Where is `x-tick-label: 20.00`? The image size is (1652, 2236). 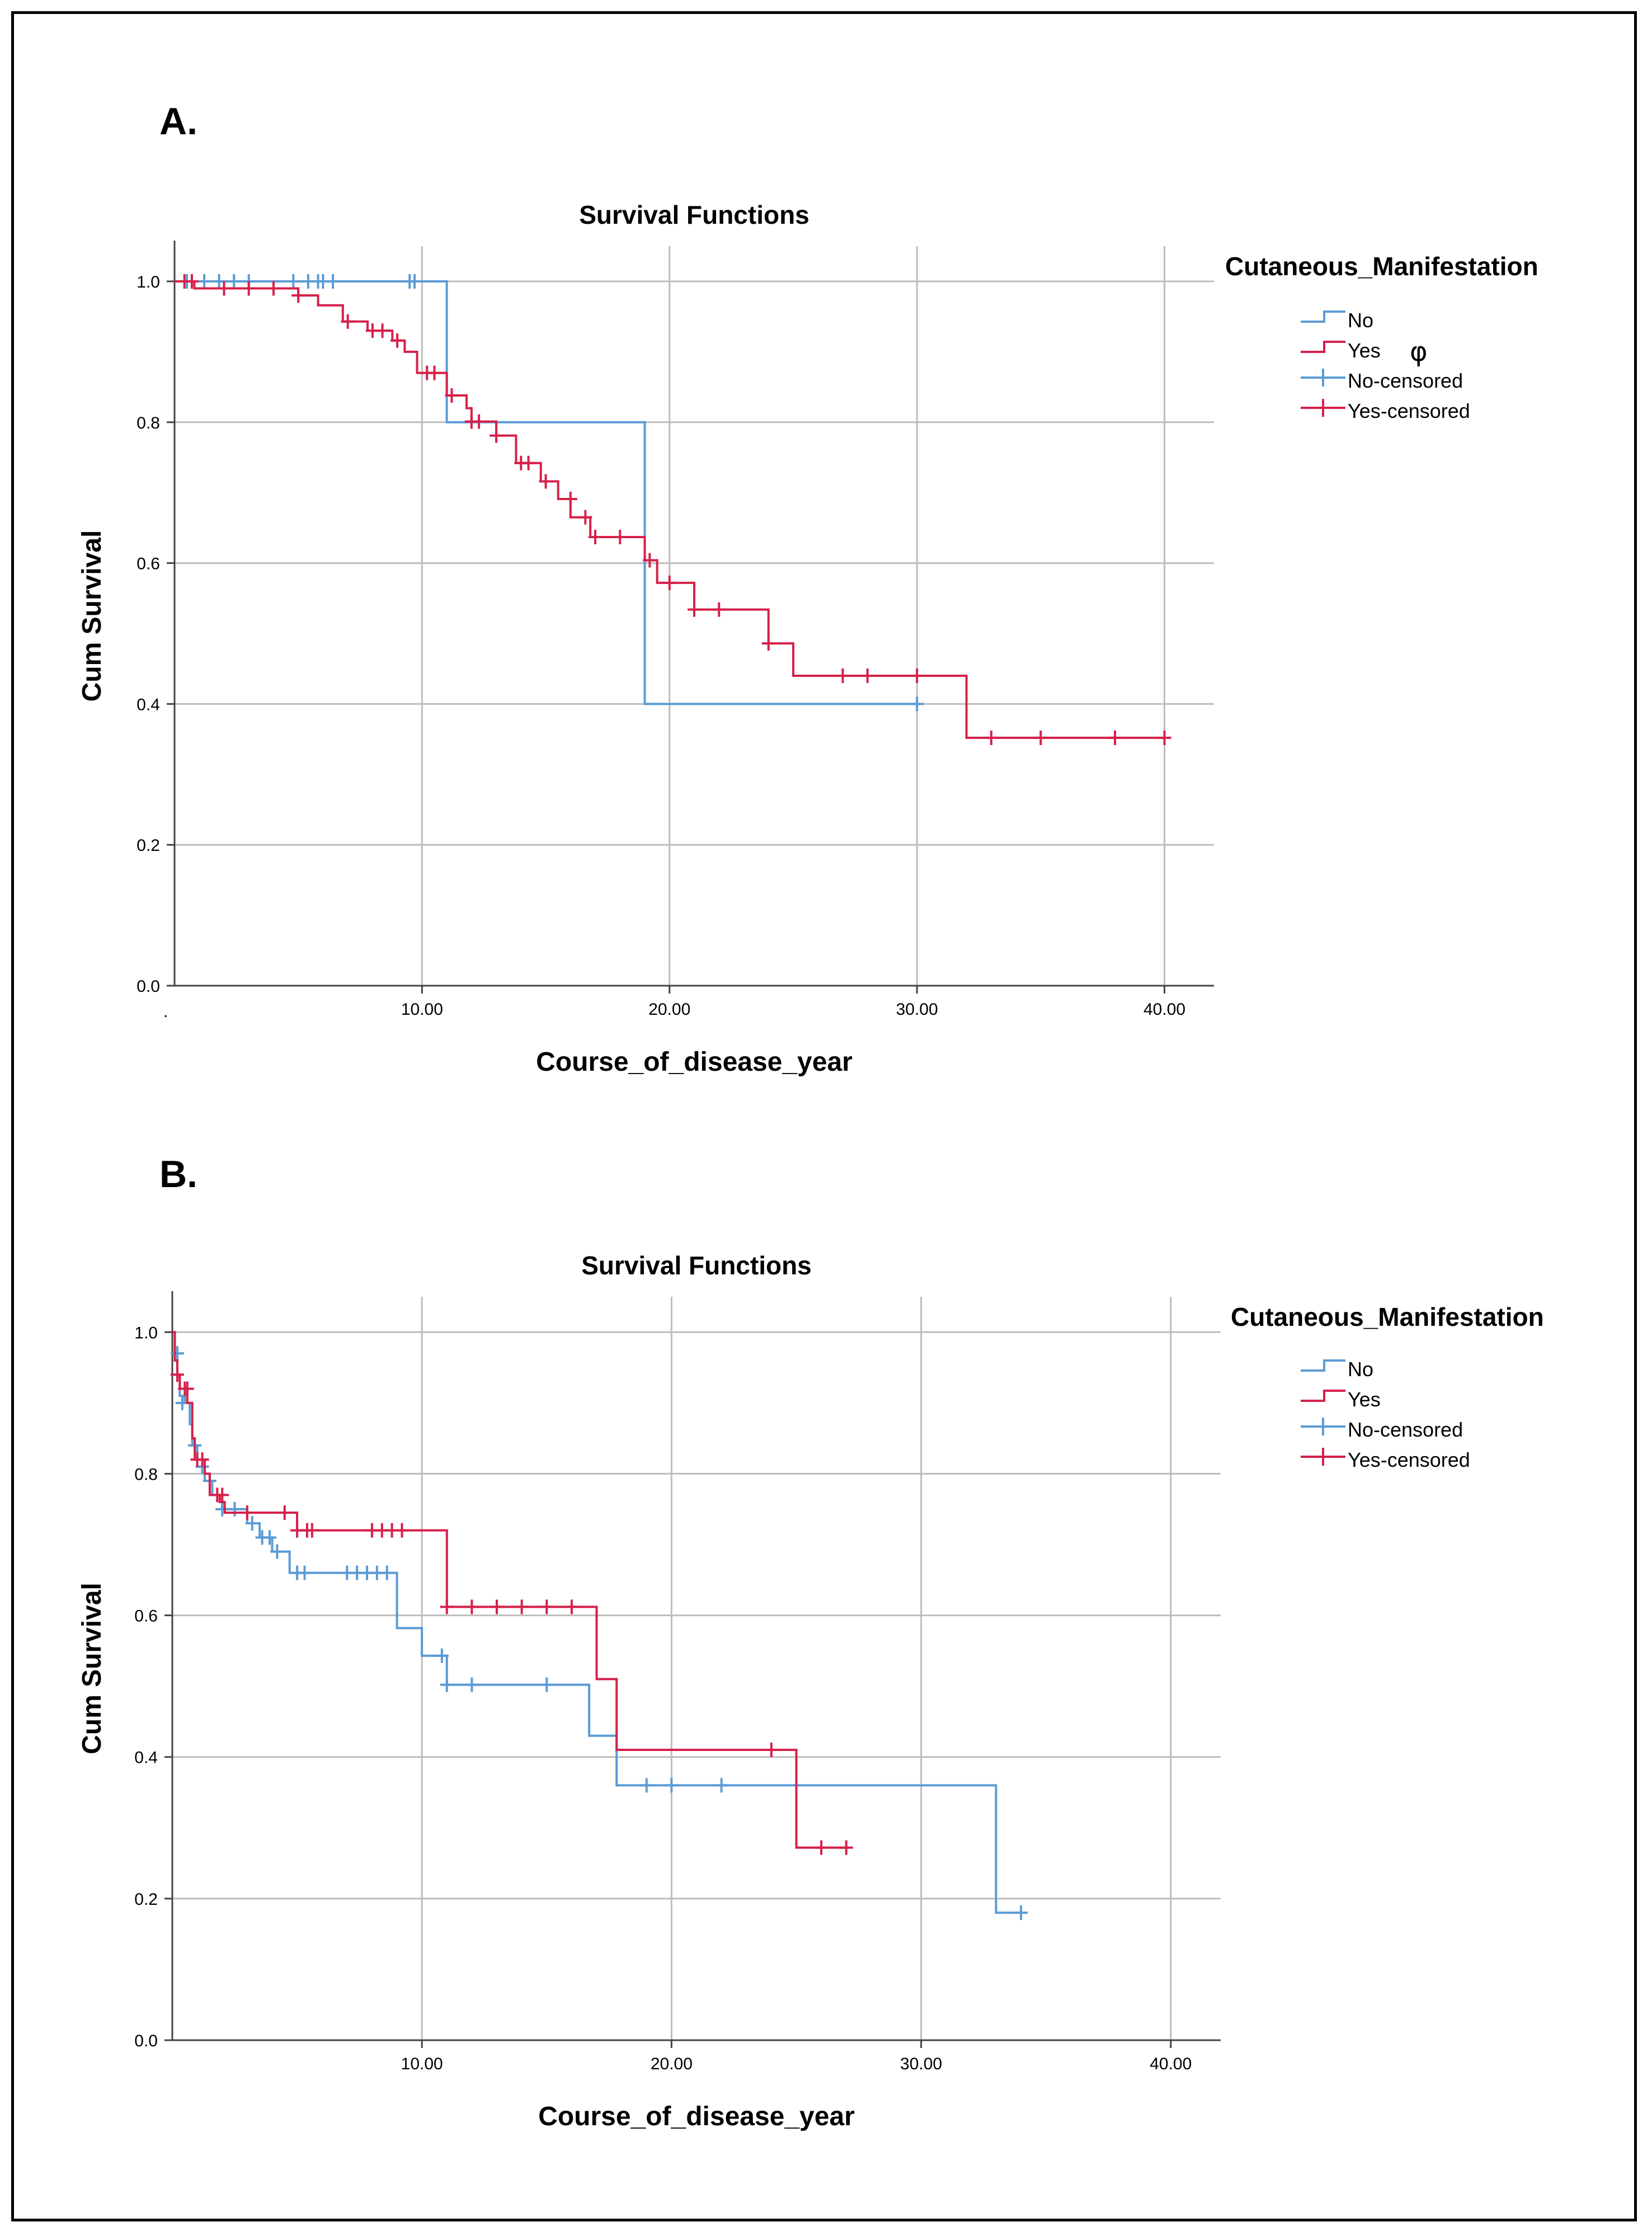
x-tick-label: 20.00 is located at coordinates (669, 1009).